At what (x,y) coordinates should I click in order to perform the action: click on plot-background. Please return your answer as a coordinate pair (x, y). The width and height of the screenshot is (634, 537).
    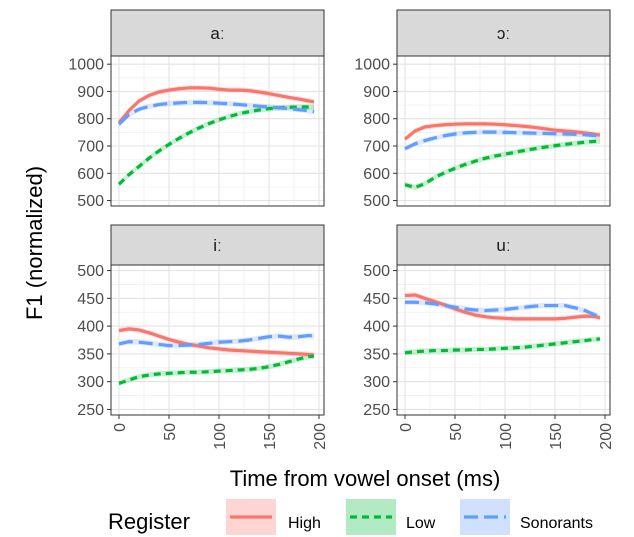
    Looking at the image, I should click on (217, 131).